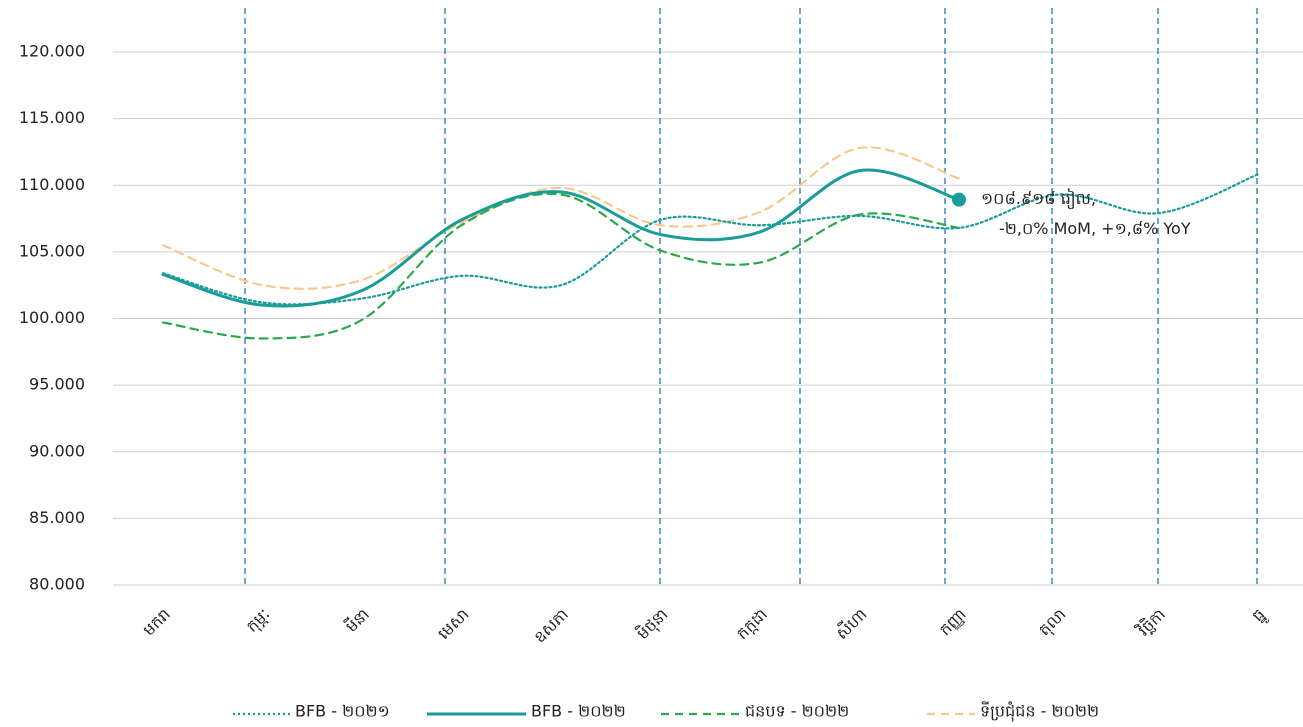 Image resolution: width=1303 pixels, height=727 pixels. Describe the element at coordinates (1053, 623) in the screenshot. I see `x-tick-label: តុលា` at that location.